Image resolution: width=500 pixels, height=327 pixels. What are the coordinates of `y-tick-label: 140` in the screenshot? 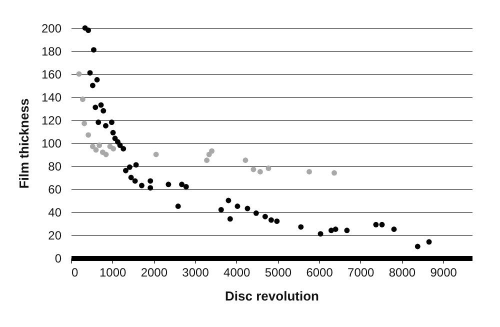 It's located at (51, 97).